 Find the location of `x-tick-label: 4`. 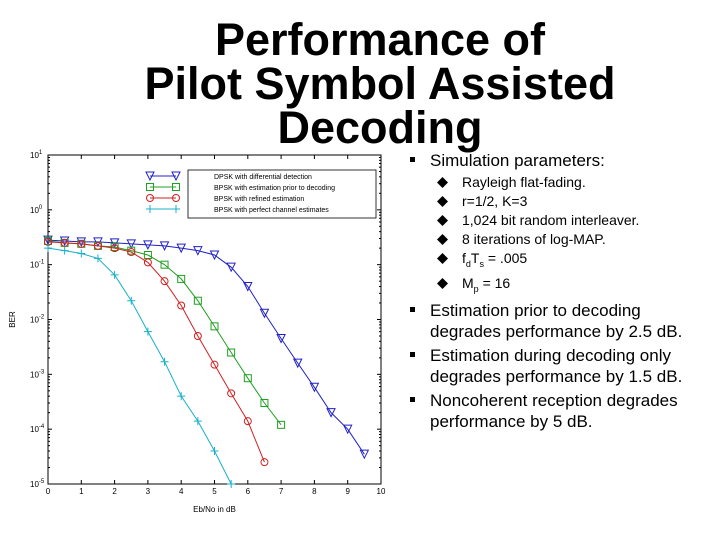

x-tick-label: 4 is located at coordinates (181, 491).